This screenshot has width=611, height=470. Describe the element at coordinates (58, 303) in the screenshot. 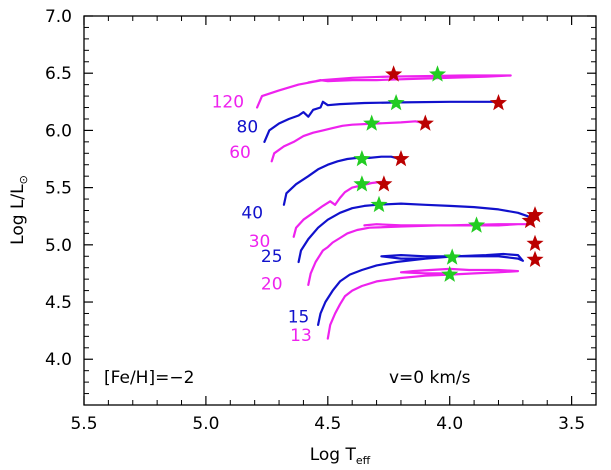

I see `y-tick-label: 4.5` at that location.